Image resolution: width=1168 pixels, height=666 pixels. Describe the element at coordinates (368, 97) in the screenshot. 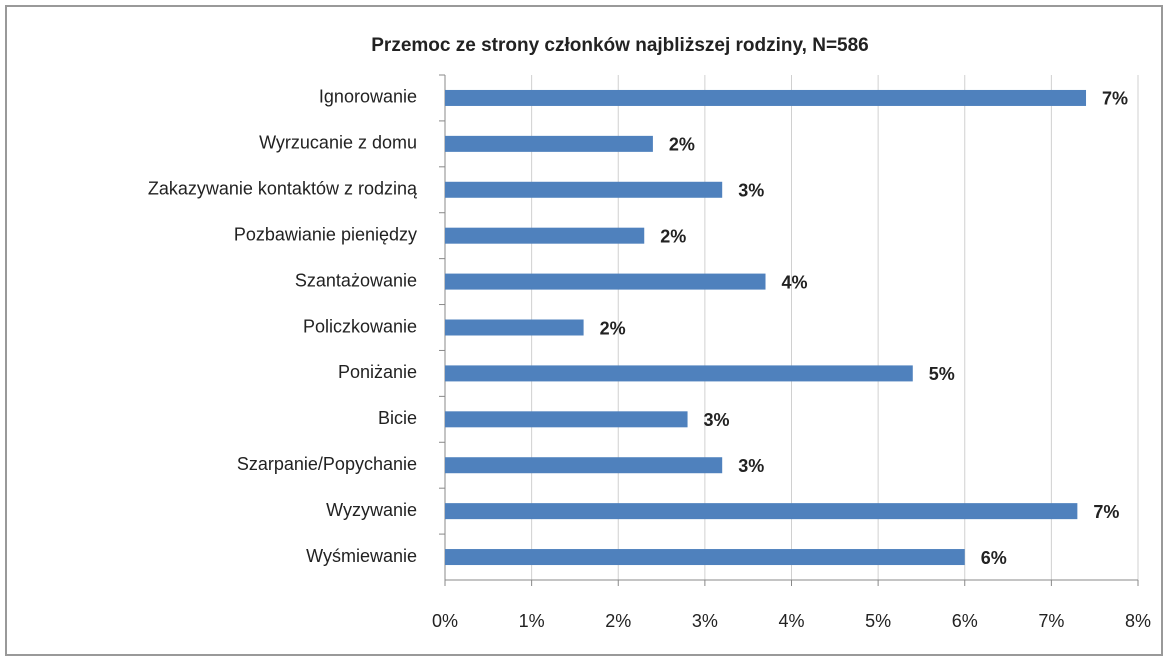

I see `y-tick-label: Ignorowanie` at that location.